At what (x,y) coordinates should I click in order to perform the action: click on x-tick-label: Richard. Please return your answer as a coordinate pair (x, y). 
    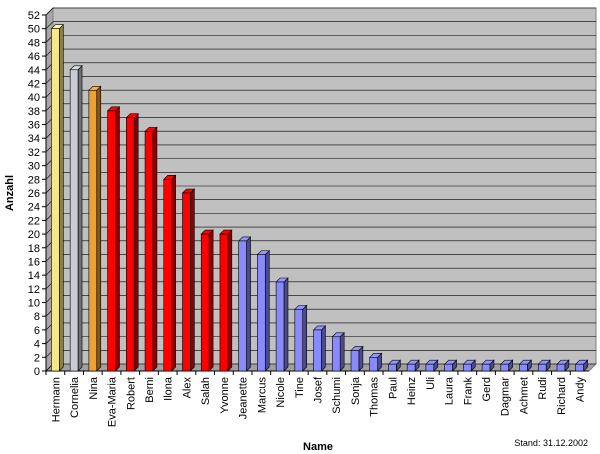
    Looking at the image, I should click on (562, 396).